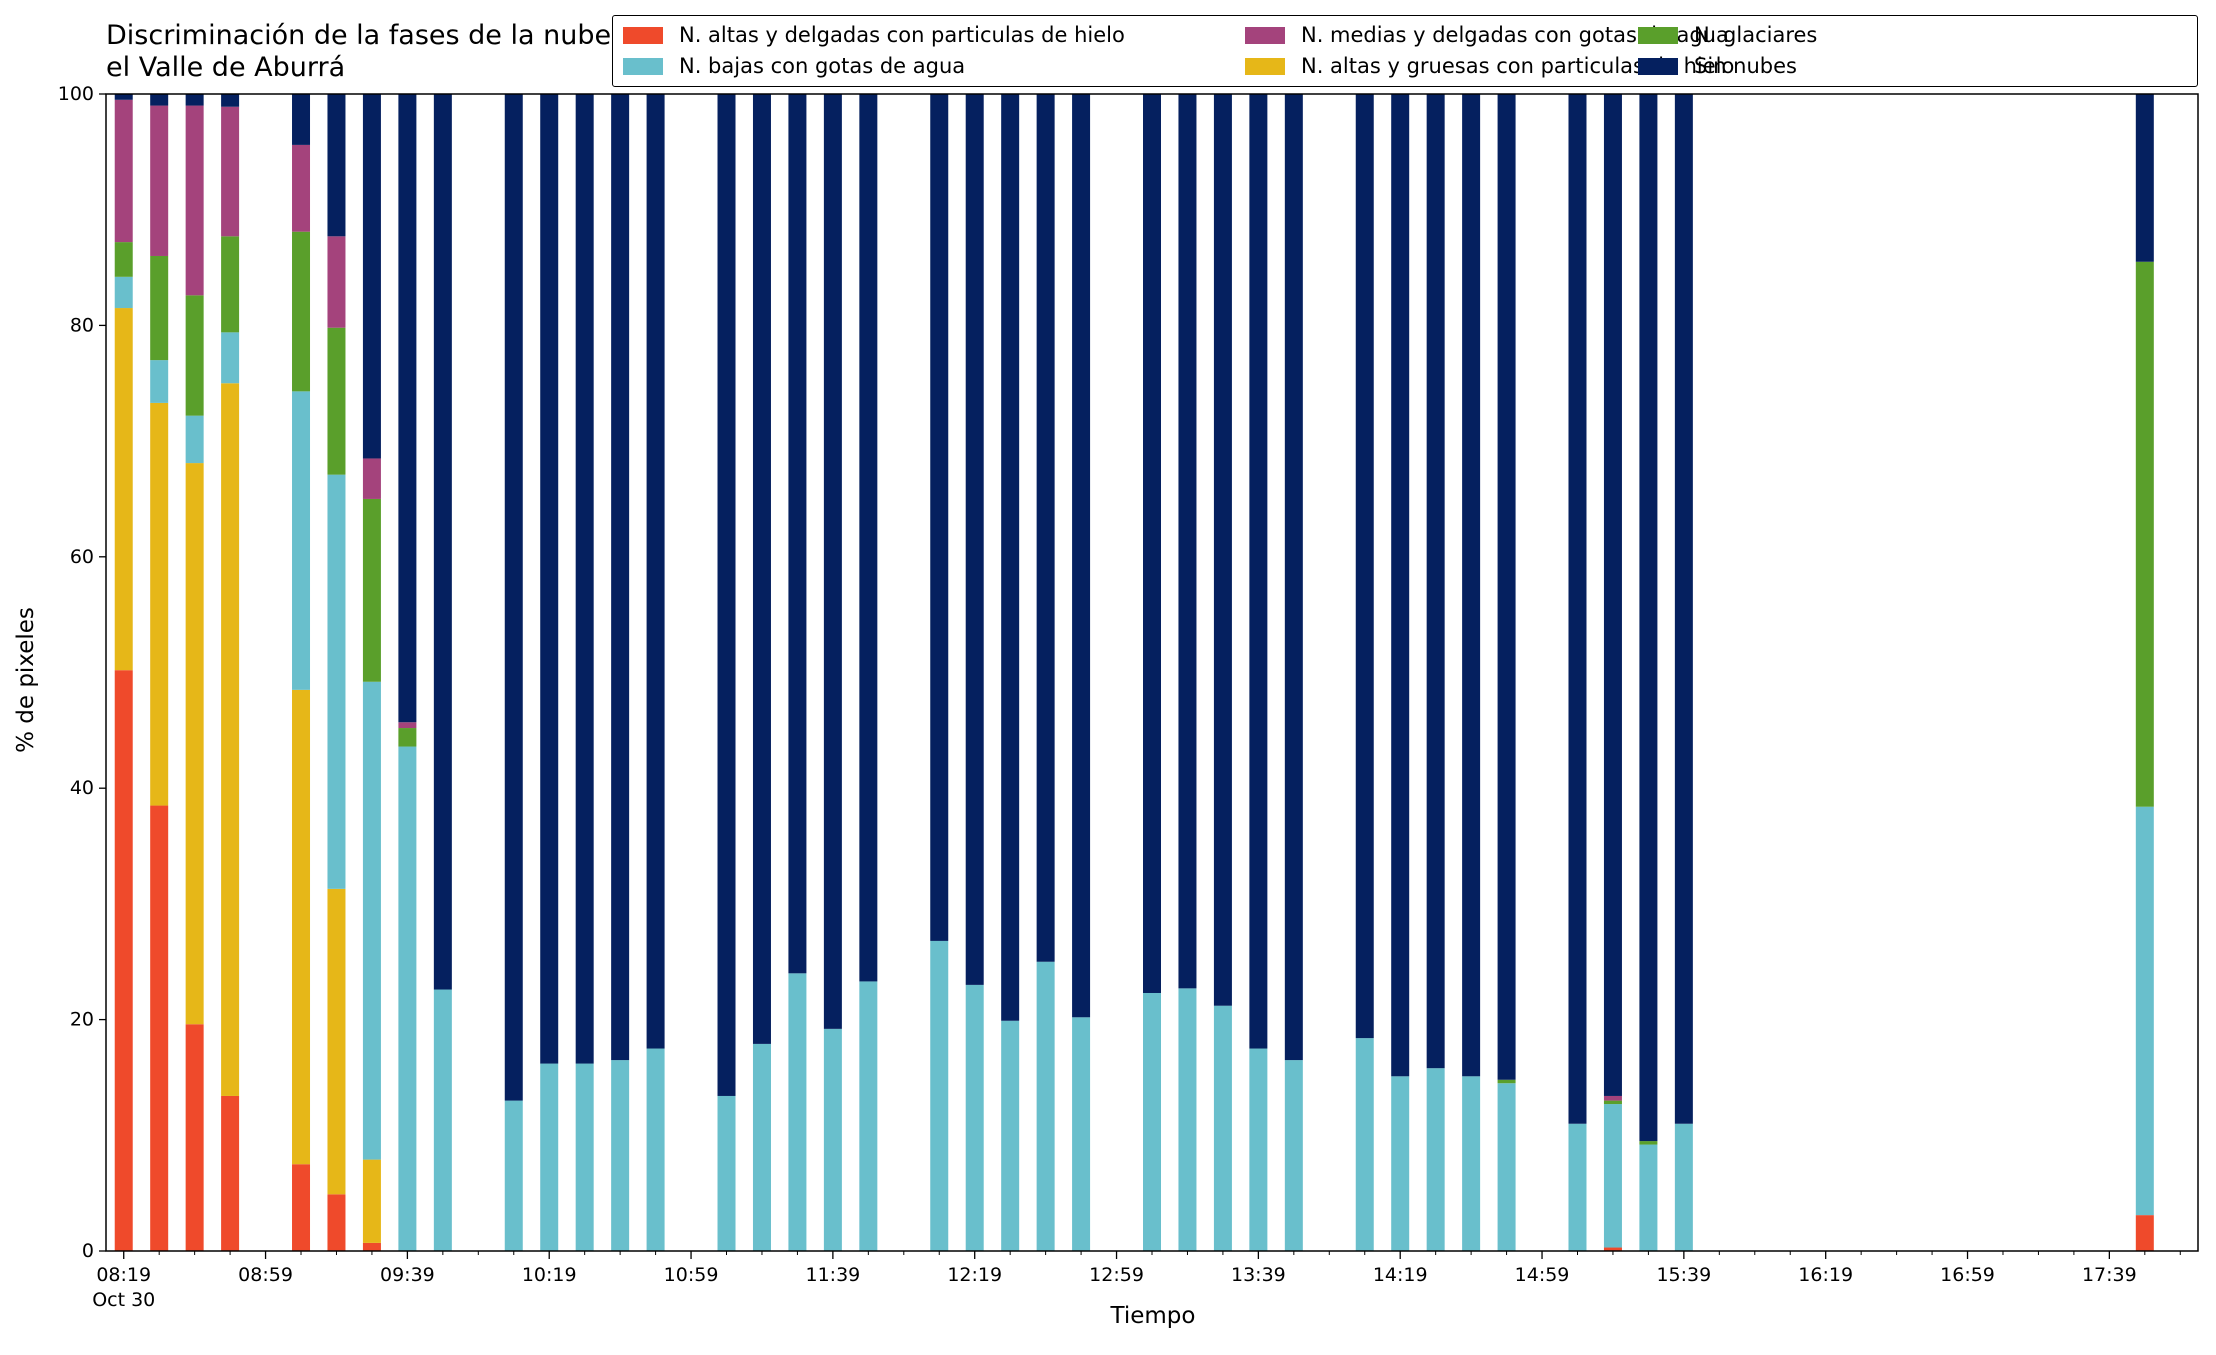 The height and width of the screenshot is (1355, 2216). Describe the element at coordinates (974, 1275) in the screenshot. I see `x-tick-label: 12:19` at that location.